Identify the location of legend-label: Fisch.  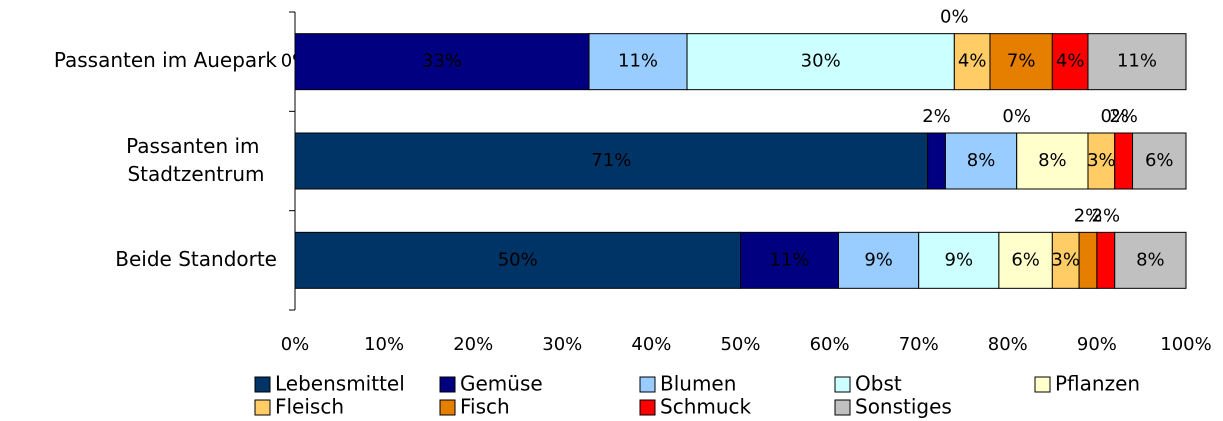
(485, 407).